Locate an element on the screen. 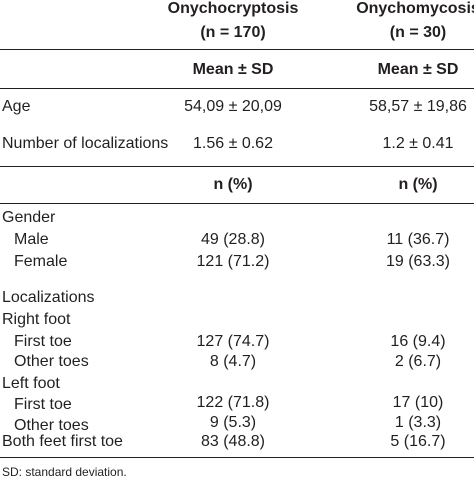 The image size is (474, 487). cell-lf-other-toes-col1: 9 (5.3) is located at coordinates (233, 422).